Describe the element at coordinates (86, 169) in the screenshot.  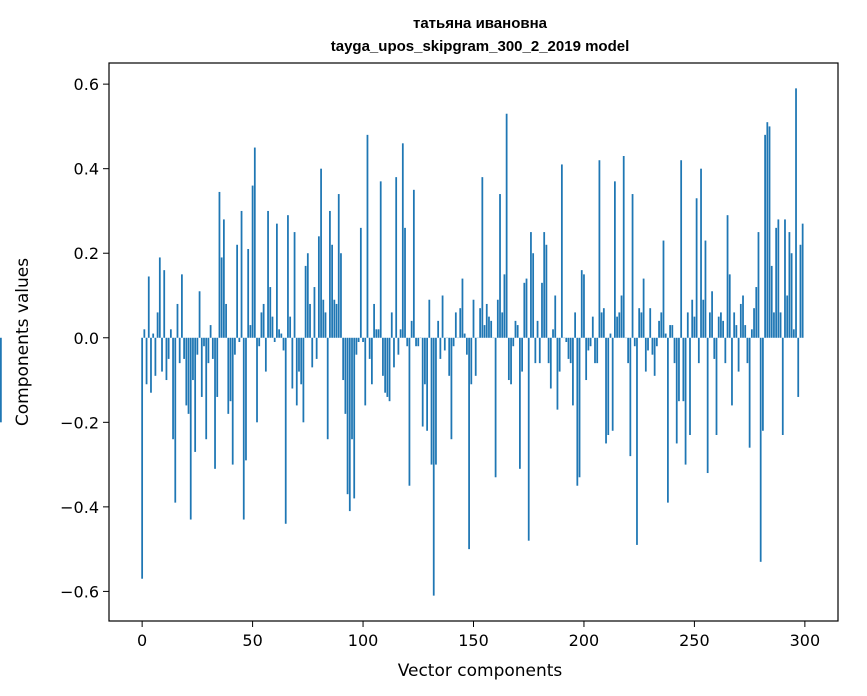
I see `y-tick-label: 0.4` at that location.